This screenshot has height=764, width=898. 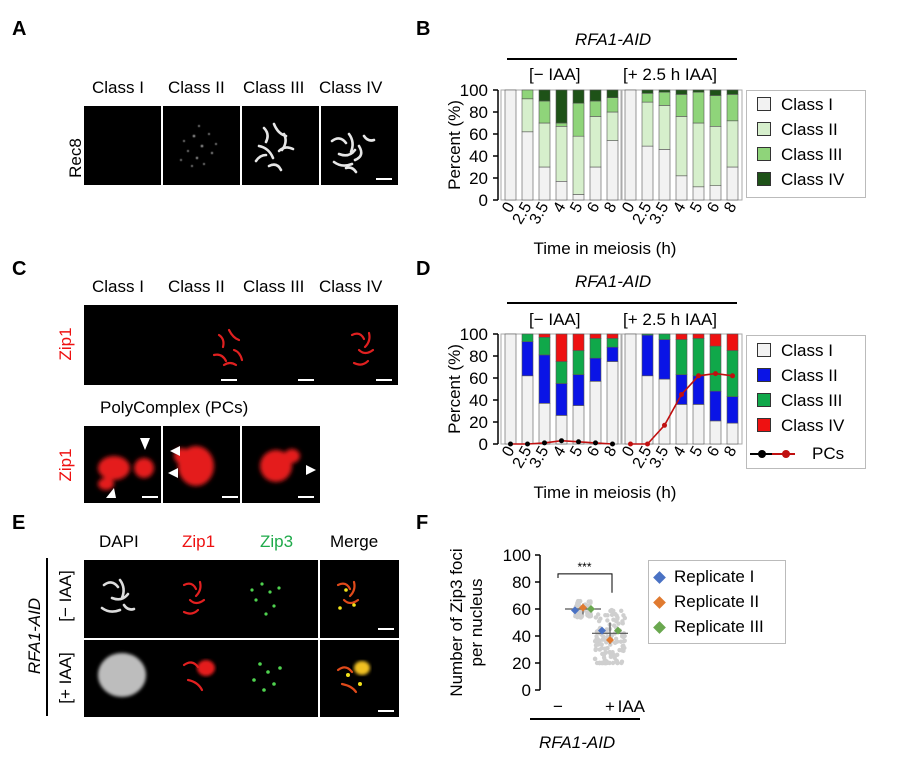 What do you see at coordinates (659, 627) in the screenshot?
I see `legend-marker-rep3` at bounding box center [659, 627].